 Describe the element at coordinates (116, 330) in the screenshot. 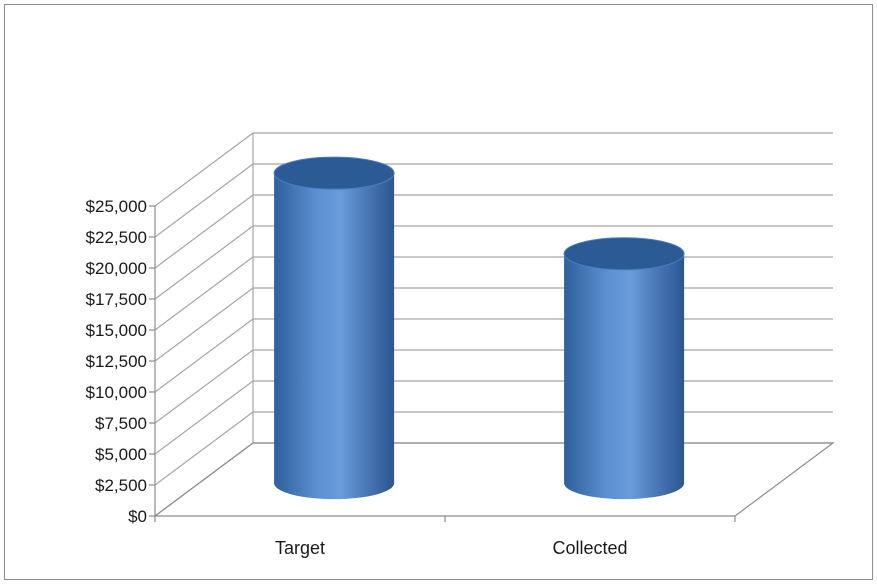

I see `y-tick-label: $15,000` at that location.